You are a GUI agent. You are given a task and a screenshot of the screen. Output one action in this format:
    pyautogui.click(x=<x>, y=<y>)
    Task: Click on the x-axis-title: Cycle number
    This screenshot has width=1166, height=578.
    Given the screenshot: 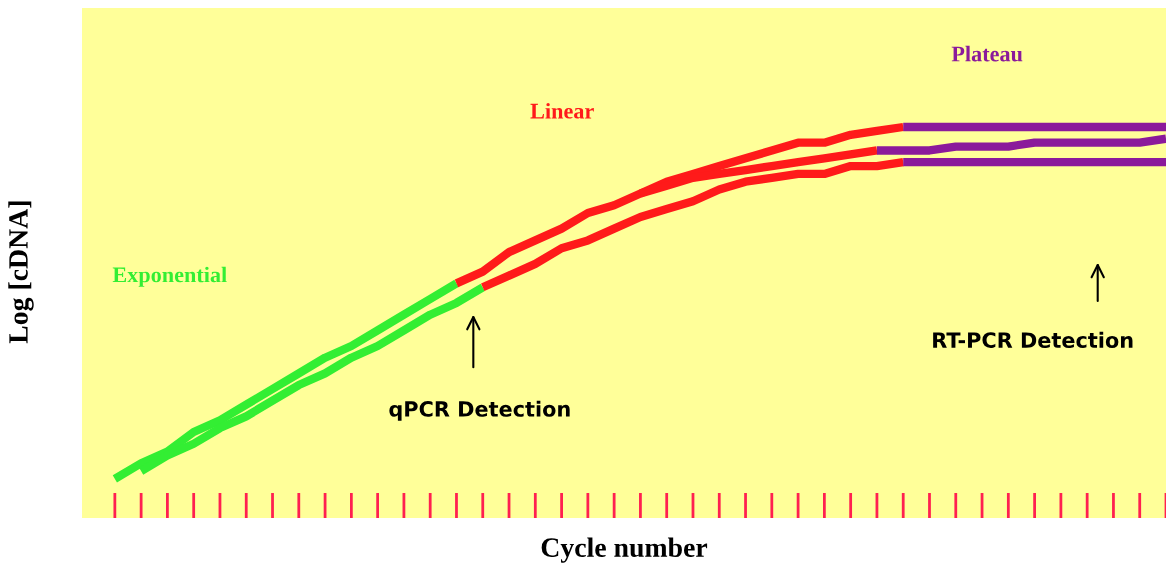 What is the action you would take?
    pyautogui.click(x=624, y=550)
    